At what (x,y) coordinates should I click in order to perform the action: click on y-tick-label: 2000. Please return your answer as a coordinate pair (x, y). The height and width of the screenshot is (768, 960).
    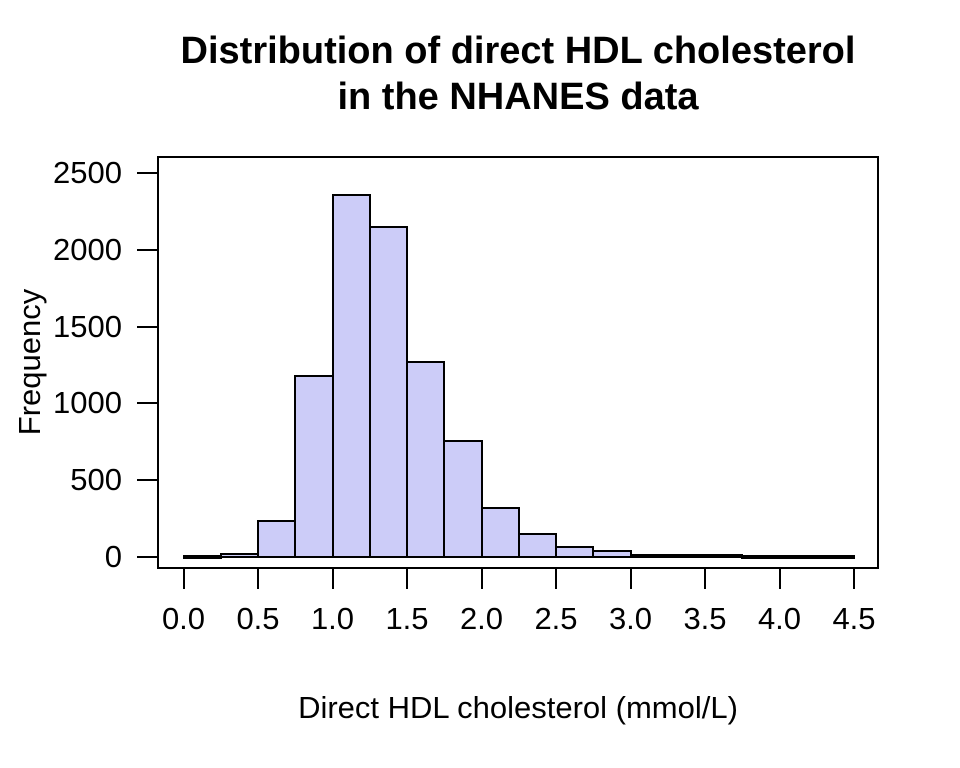
    Looking at the image, I should click on (87, 249).